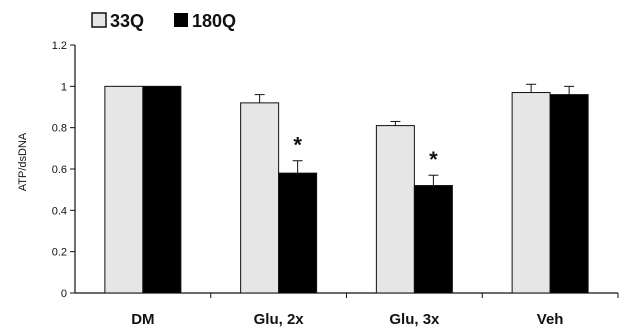 This screenshot has width=628, height=330. What do you see at coordinates (214, 21) in the screenshot?
I see `legend-label-180q: 180Q` at bounding box center [214, 21].